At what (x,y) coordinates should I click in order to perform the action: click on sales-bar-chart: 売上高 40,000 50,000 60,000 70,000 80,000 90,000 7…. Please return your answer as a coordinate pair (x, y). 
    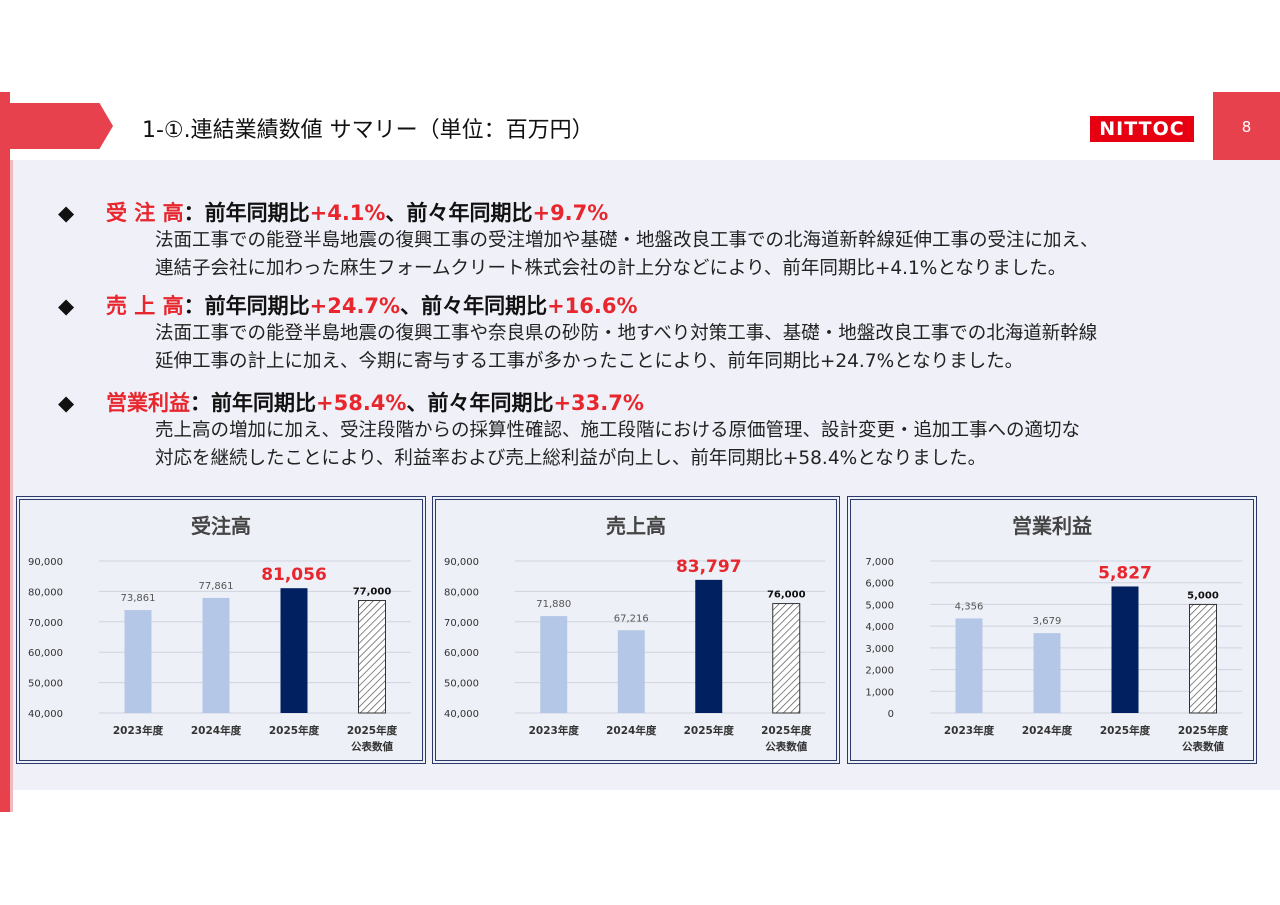
    Looking at the image, I should click on (634, 633).